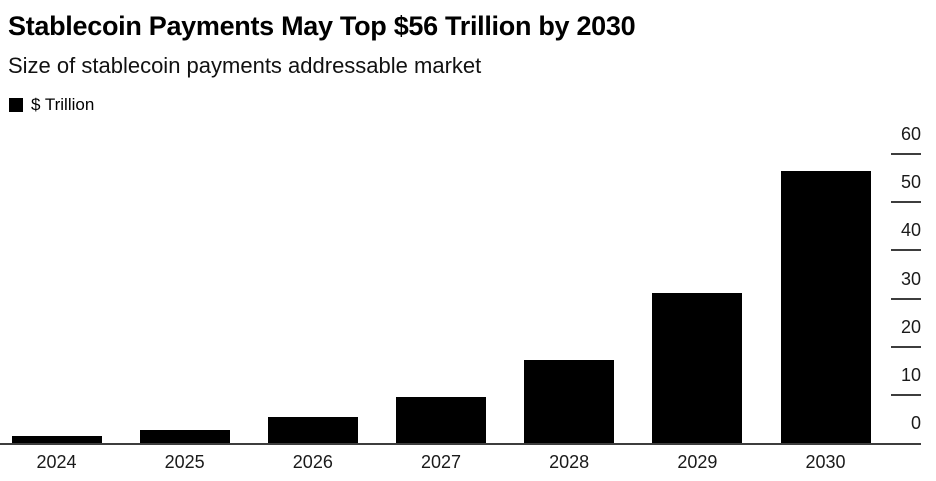  I want to click on x-axis-label-2025: 2025, so click(184, 462).